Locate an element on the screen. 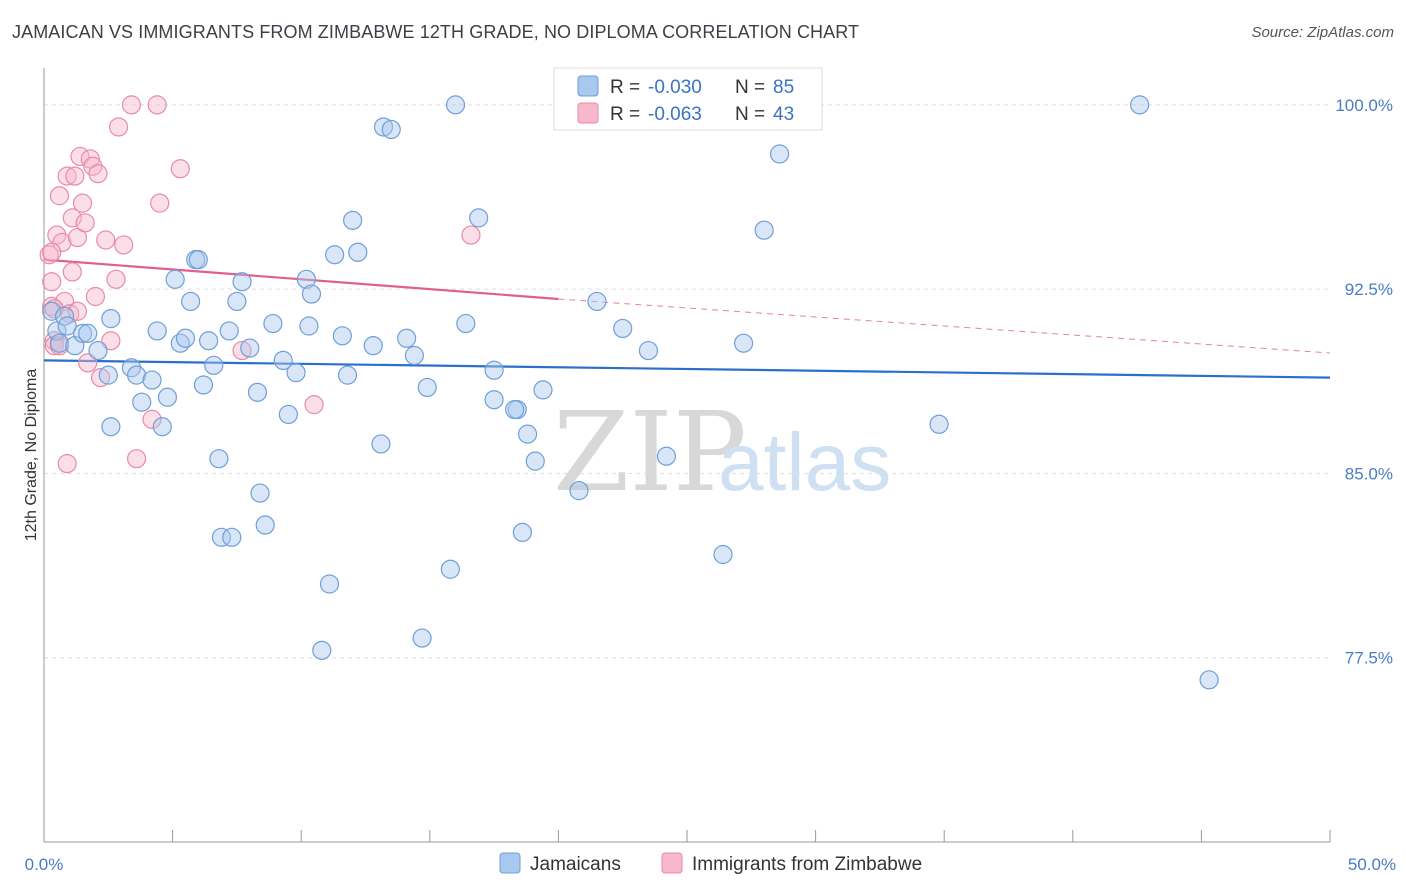 The height and width of the screenshot is (892, 1406). source-credit: Source: ZipAtlas.com is located at coordinates (1322, 32).